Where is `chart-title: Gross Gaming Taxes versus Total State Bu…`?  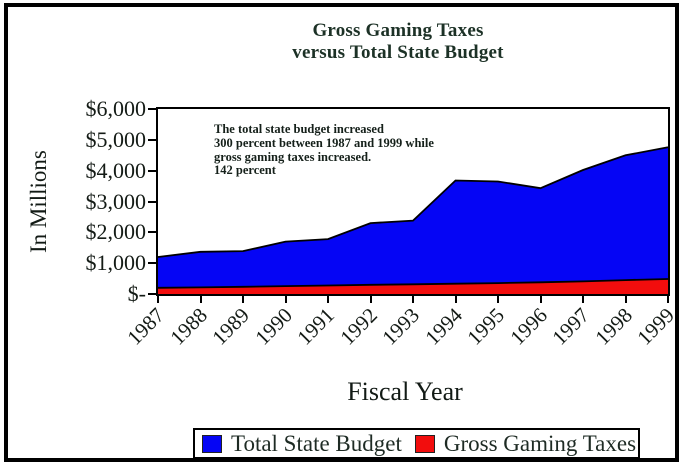
chart-title: Gross Gaming Taxes versus Total State Bu… is located at coordinates (398, 41).